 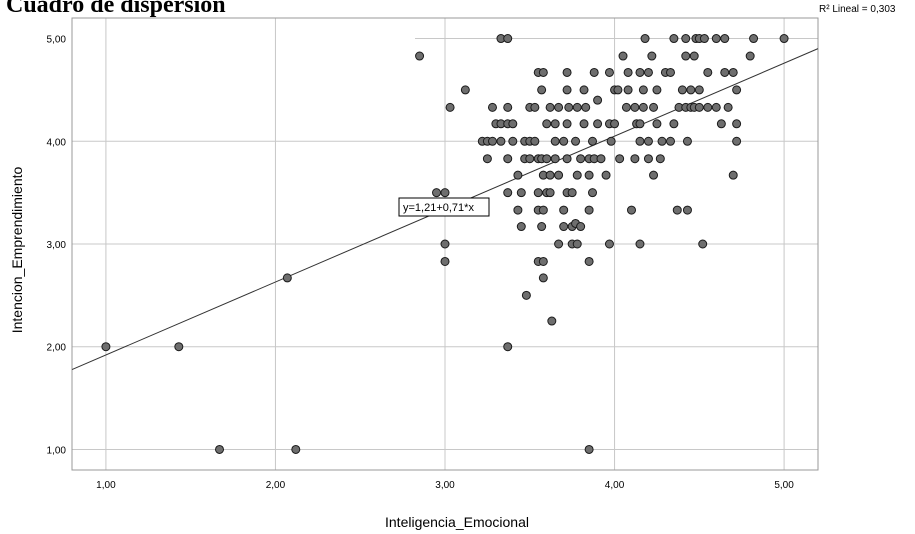 I want to click on x-tick-label: 2,00, so click(x=276, y=485).